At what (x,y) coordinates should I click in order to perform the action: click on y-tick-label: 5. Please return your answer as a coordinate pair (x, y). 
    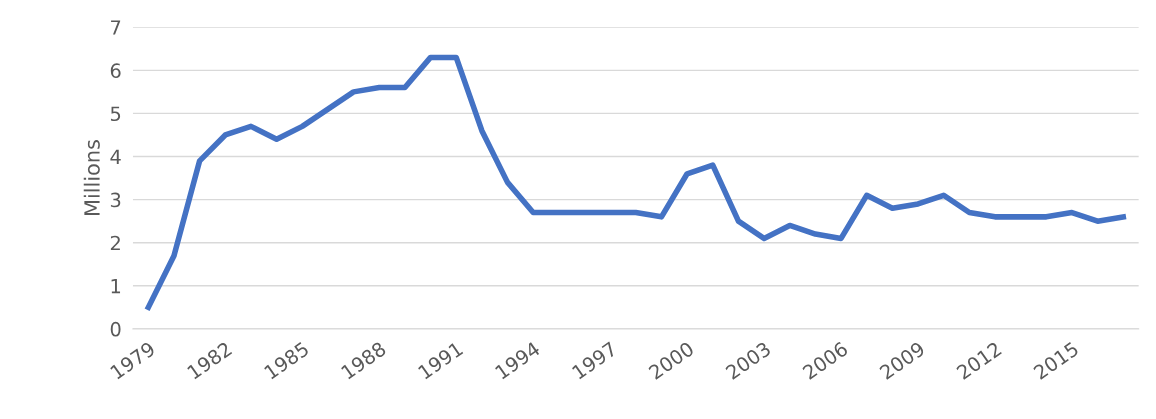
    Looking at the image, I should click on (115, 114).